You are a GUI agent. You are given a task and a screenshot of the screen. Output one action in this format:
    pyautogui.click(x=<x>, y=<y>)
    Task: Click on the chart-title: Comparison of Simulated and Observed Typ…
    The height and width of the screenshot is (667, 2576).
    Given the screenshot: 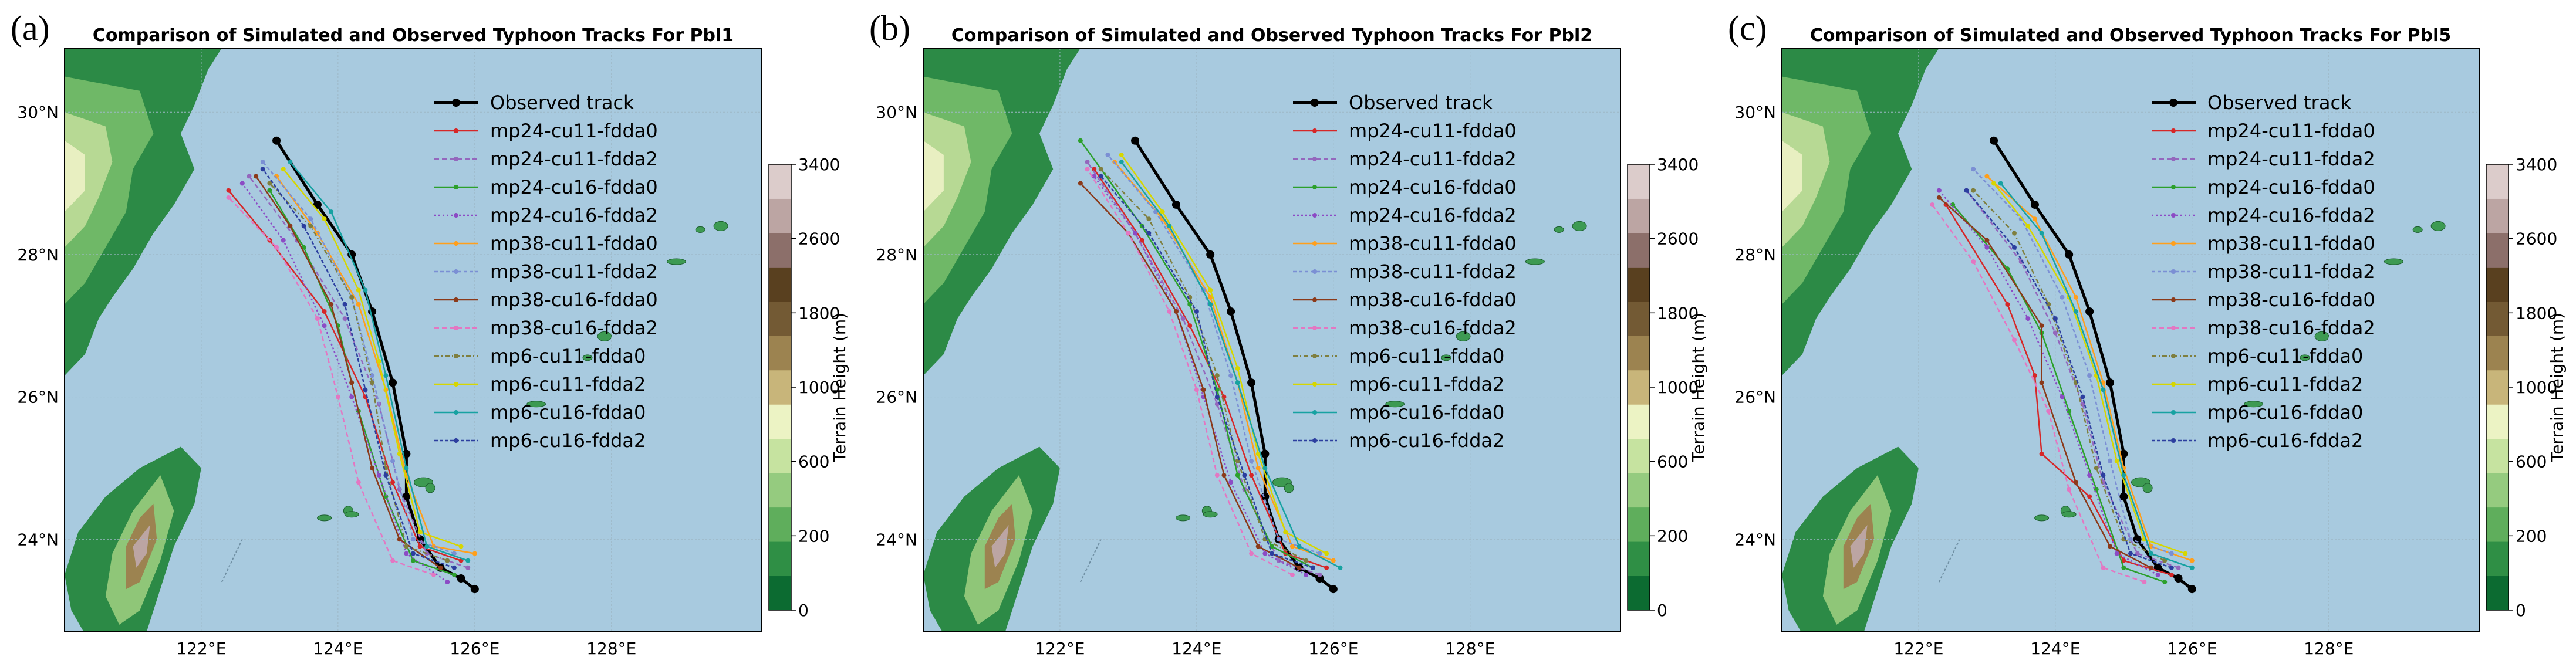 What is the action you would take?
    pyautogui.click(x=1271, y=35)
    